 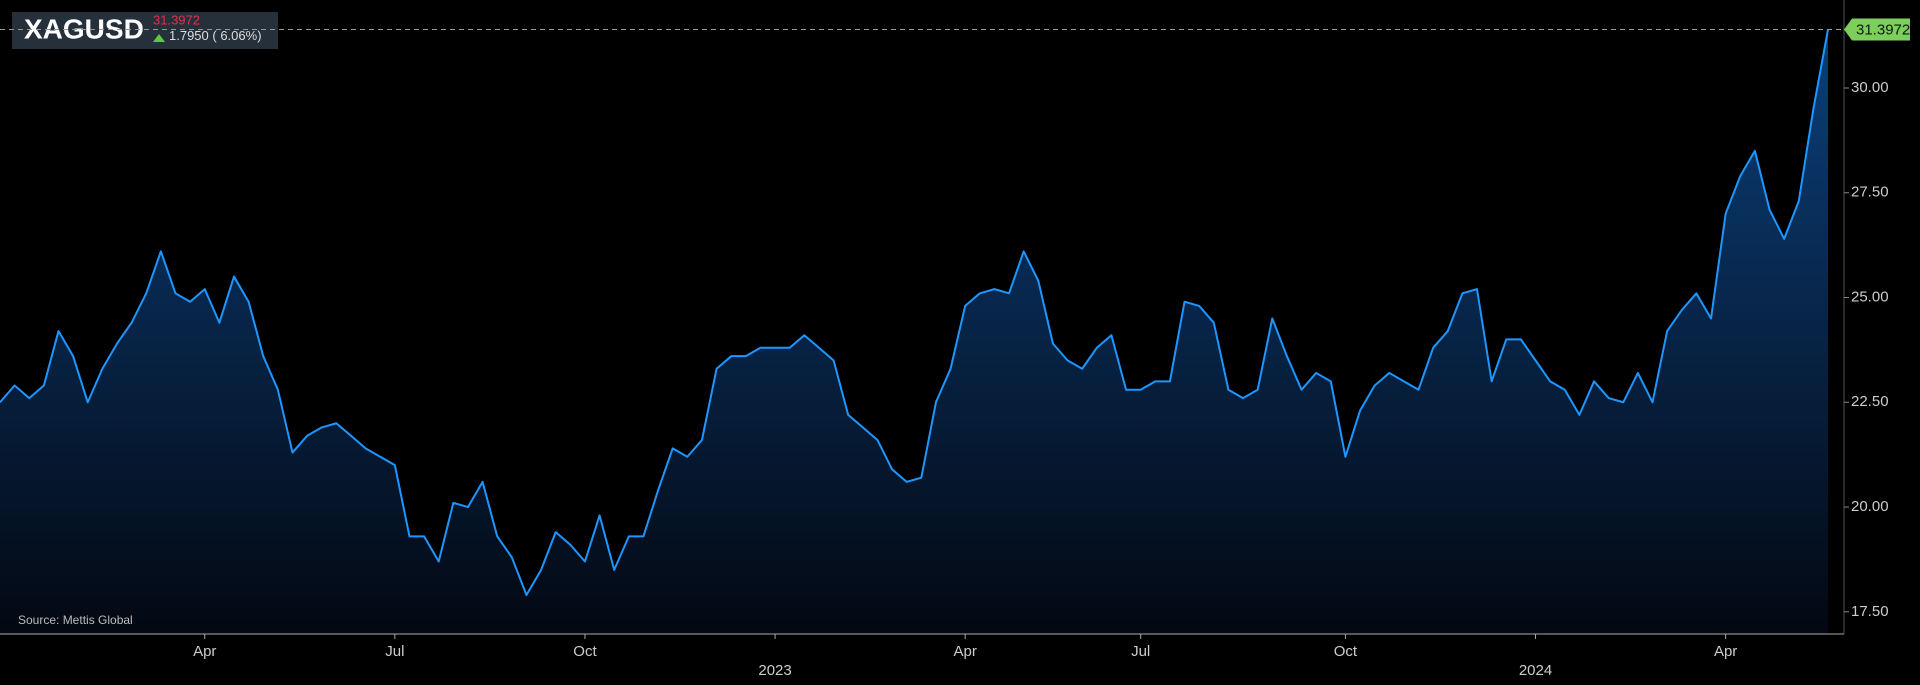 I want to click on change-value: 1.7950, so click(x=189, y=35).